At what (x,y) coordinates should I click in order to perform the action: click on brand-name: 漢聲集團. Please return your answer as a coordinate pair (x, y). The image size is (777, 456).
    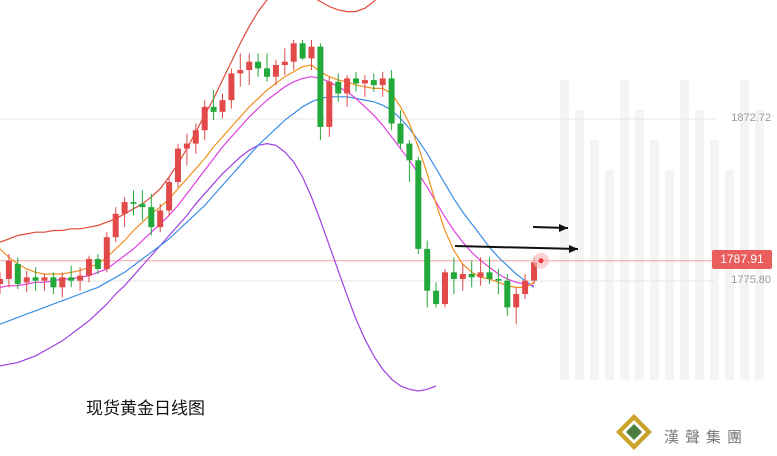
    Looking at the image, I should click on (706, 437).